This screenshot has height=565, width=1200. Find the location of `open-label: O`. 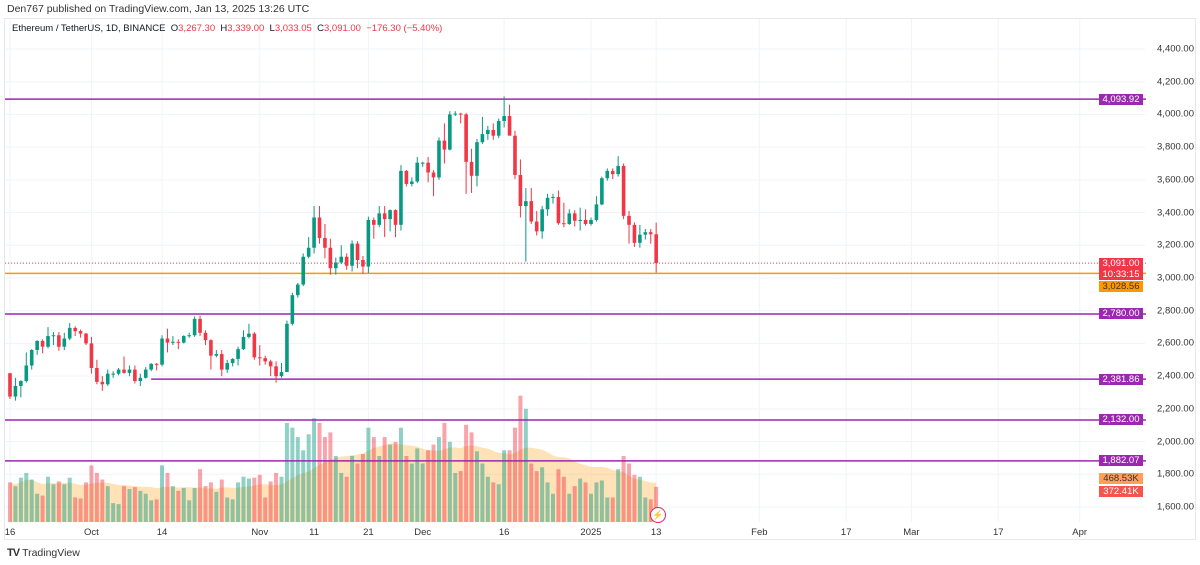

open-label: O is located at coordinates (174, 28).